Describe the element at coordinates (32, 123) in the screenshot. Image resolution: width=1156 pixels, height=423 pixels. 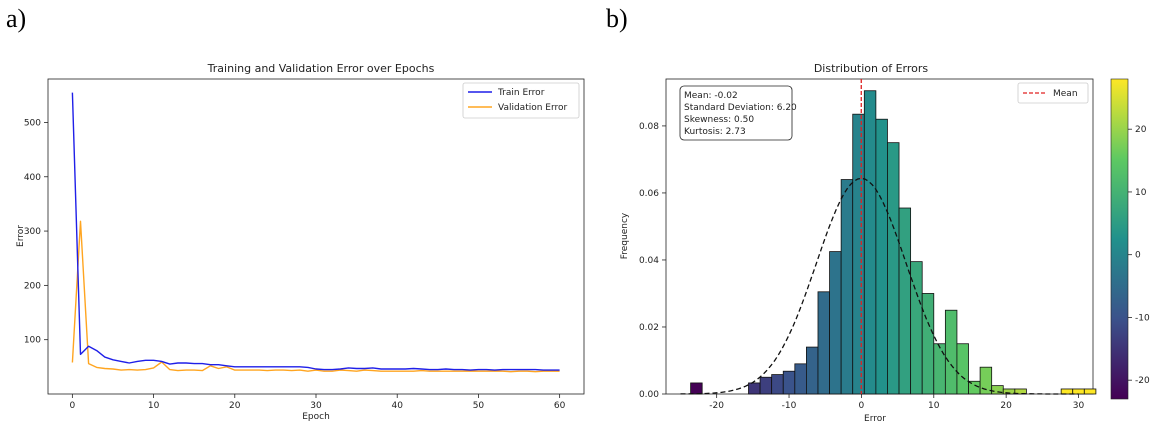
I see `y-tick-label: 500` at that location.